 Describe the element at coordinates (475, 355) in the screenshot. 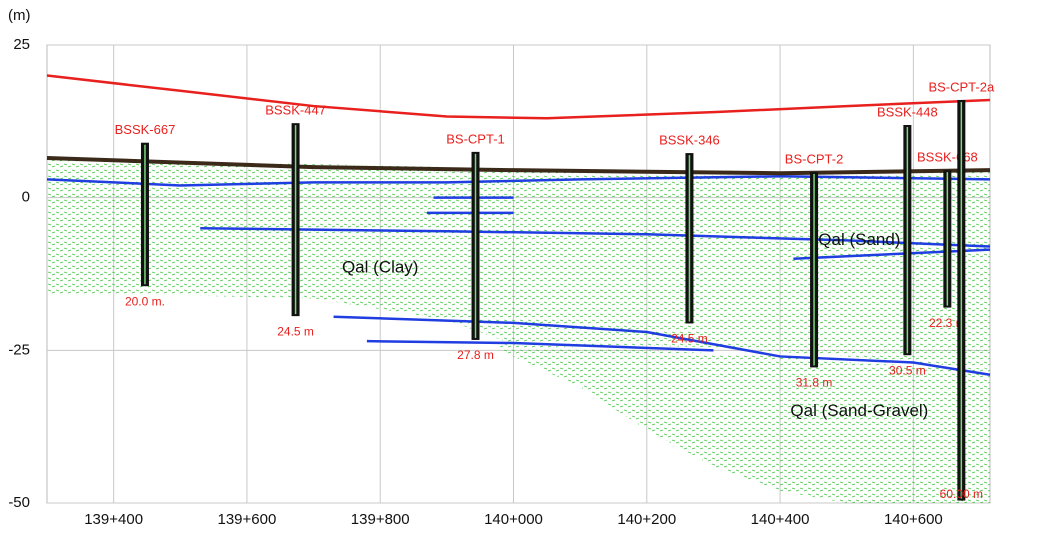

I see `borehole-depth: 27.8 m` at that location.